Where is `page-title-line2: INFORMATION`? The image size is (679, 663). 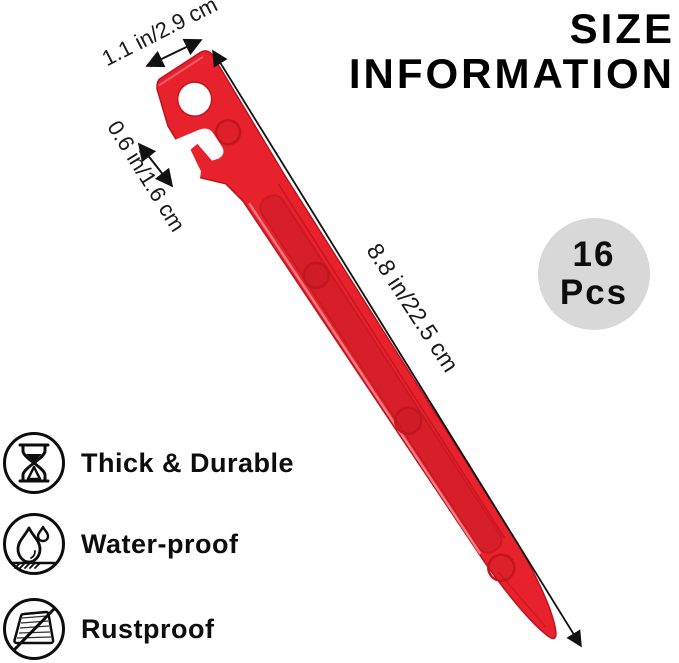
page-title-line2: INFORMATION is located at coordinates (511, 73).